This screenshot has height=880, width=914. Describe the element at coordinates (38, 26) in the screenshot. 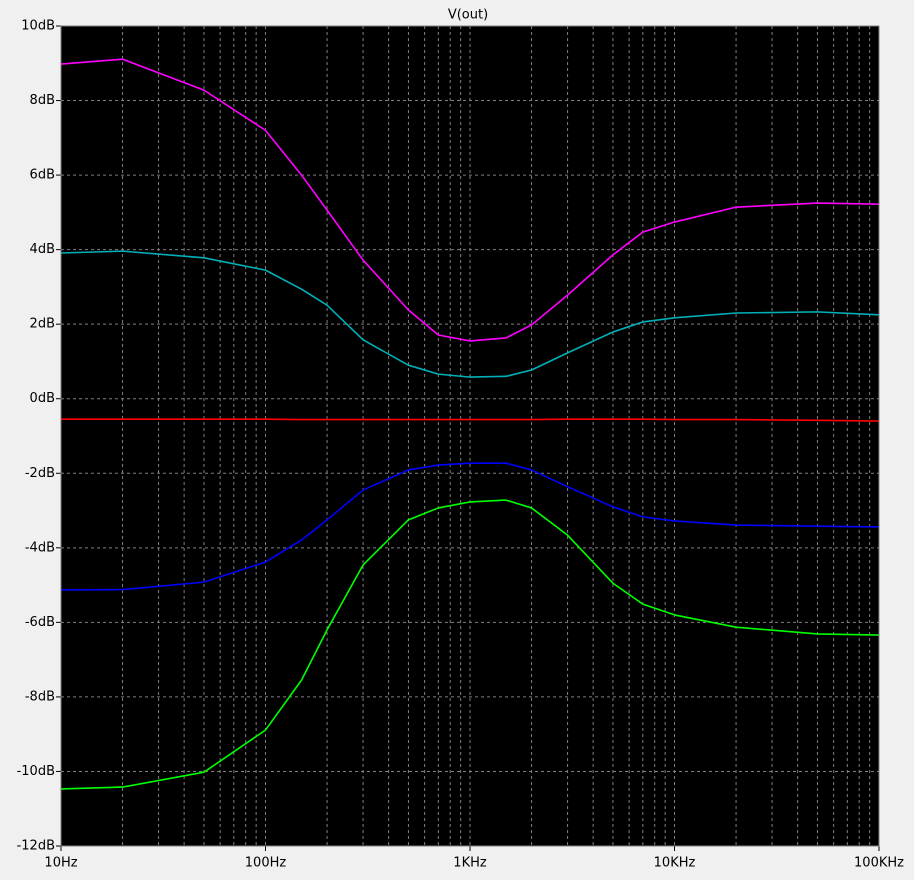

I see `y-tick-label: 10dB` at that location.